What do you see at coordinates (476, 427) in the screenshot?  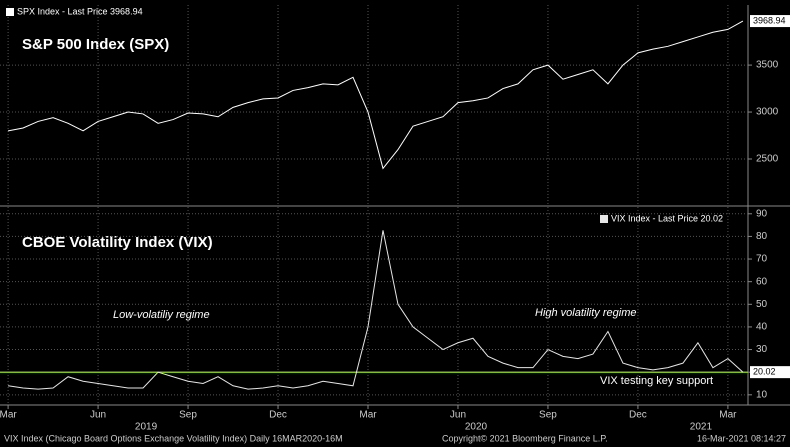 I see `x-year-label: 2020` at bounding box center [476, 427].